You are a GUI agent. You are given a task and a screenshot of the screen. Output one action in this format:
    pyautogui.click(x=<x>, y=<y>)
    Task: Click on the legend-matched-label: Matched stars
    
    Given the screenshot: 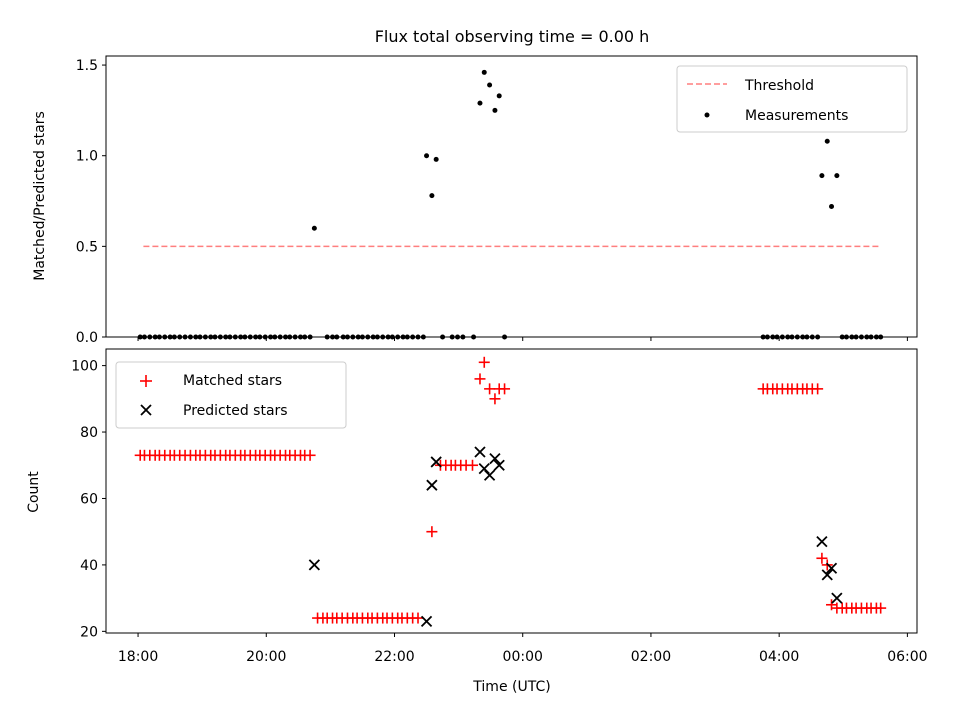 What is the action you would take?
    pyautogui.click(x=232, y=381)
    